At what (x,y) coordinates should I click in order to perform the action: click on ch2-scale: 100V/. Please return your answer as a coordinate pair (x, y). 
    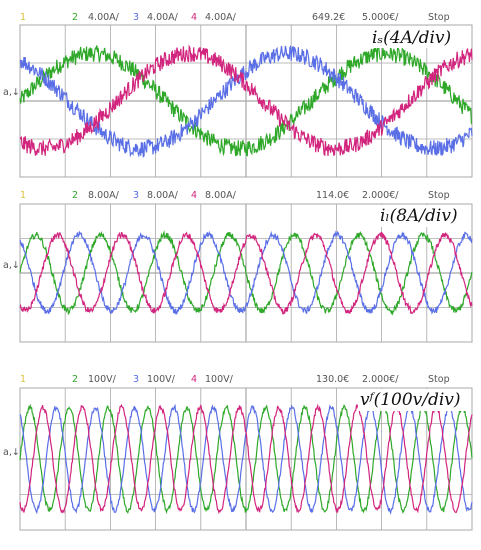
    Looking at the image, I should click on (102, 379).